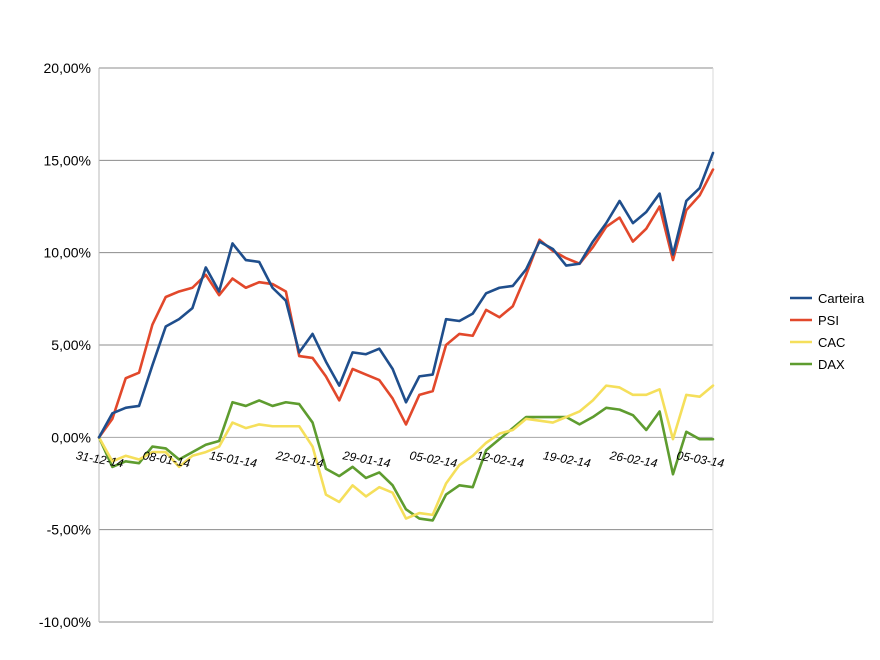 Image resolution: width=880 pixels, height=660 pixels. I want to click on y-tick-label: 0,00%, so click(71, 437).